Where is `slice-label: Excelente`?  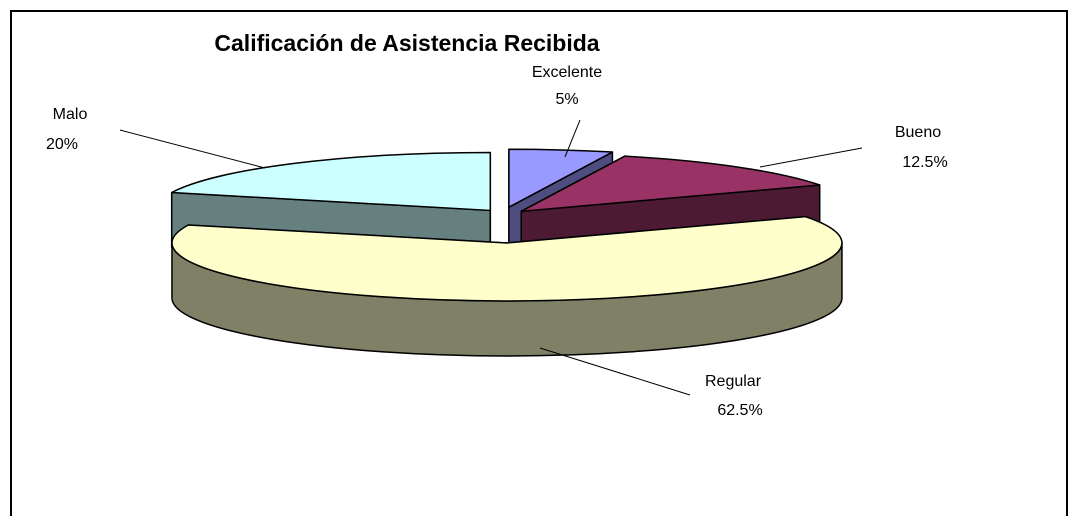 slice-label: Excelente is located at coordinates (567, 72).